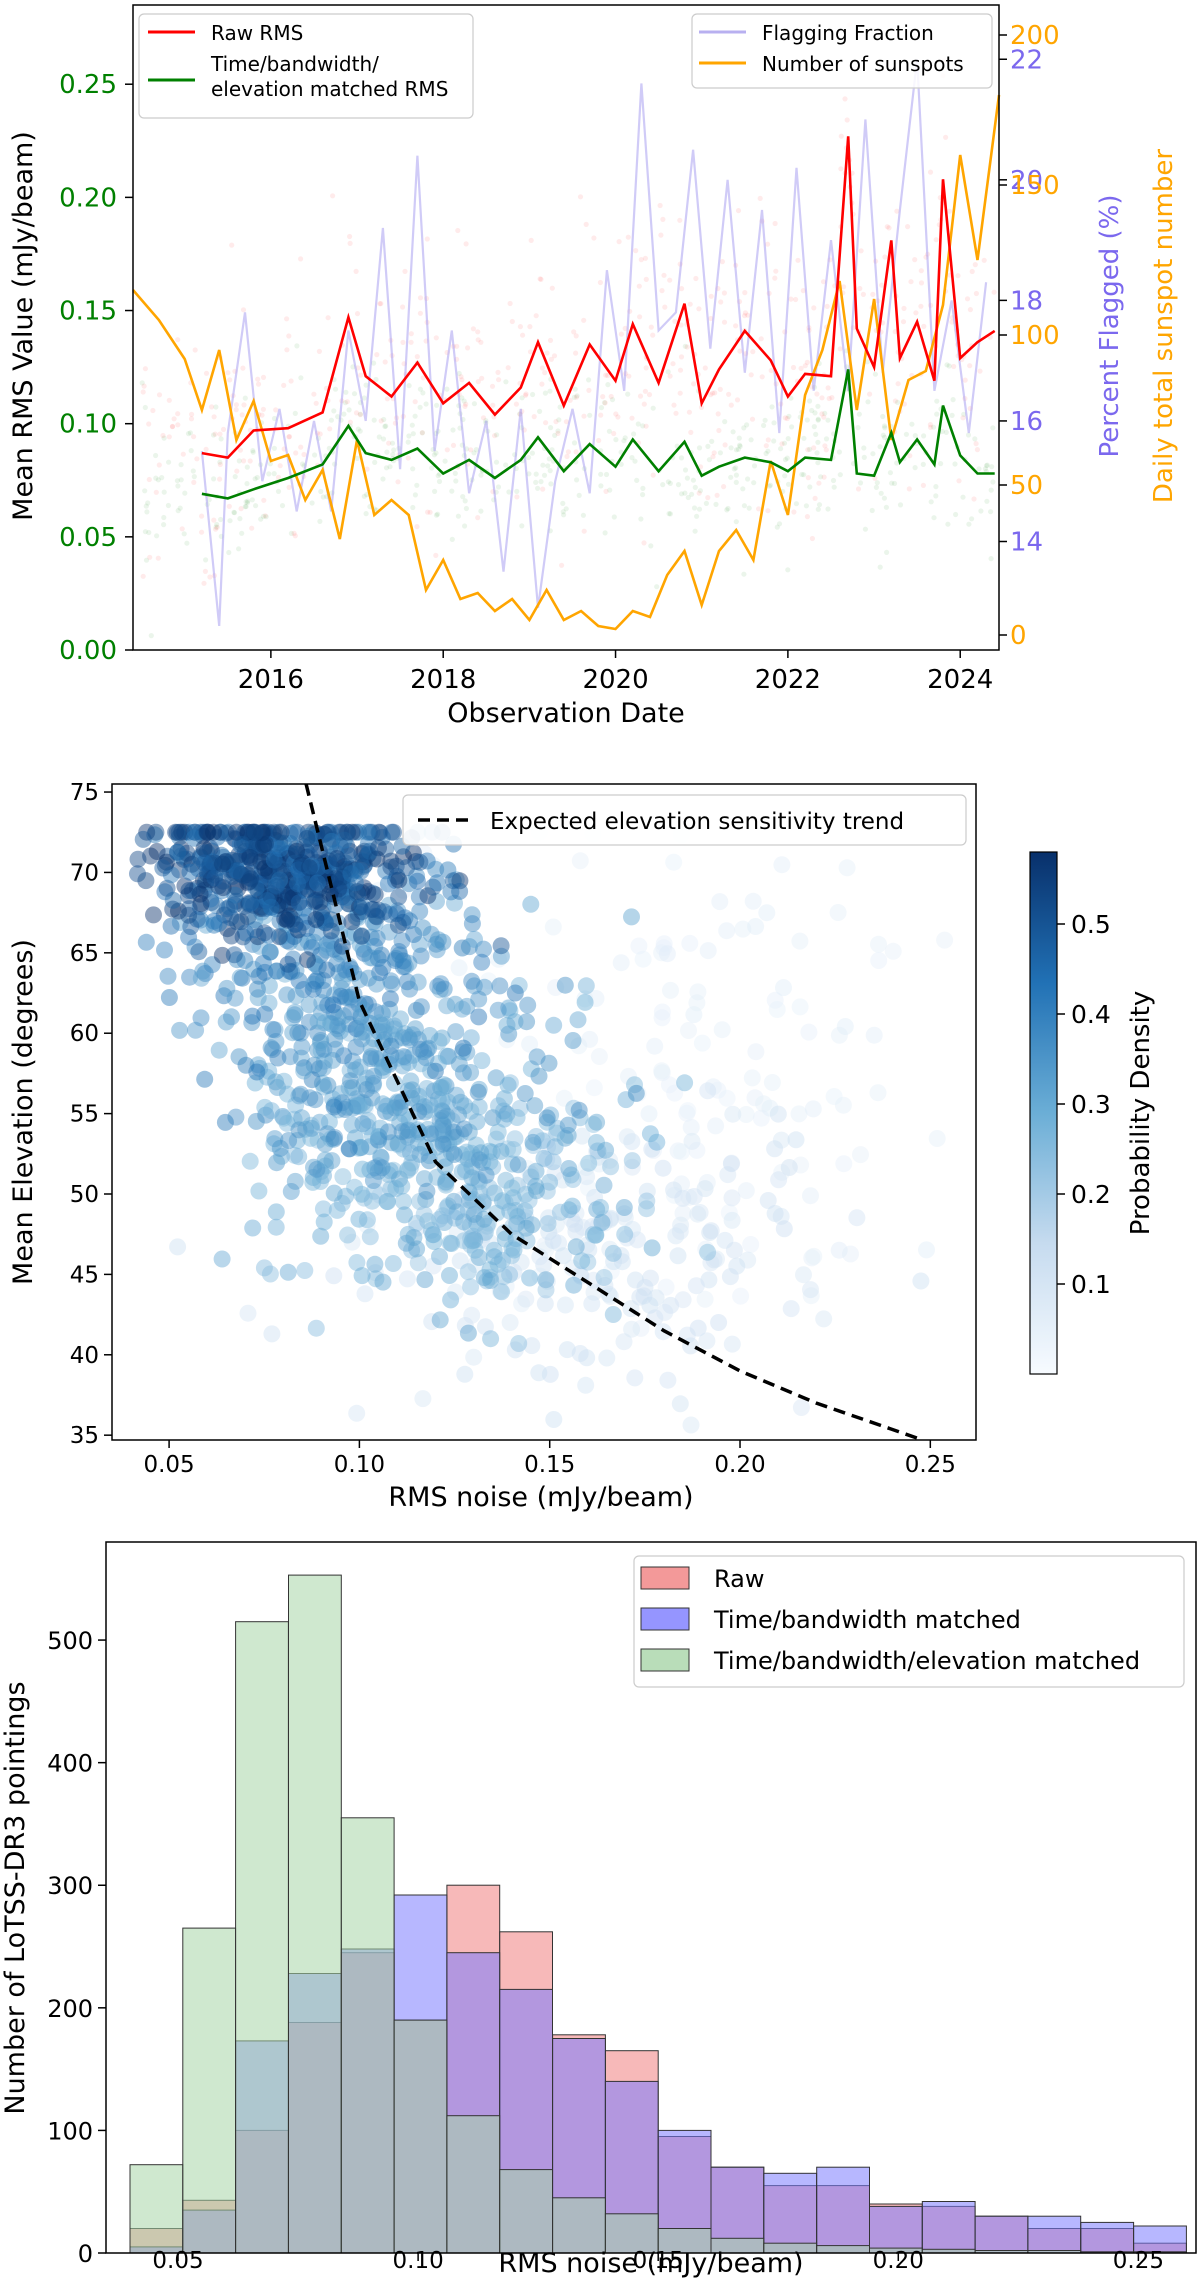 This screenshot has height=2282, width=1200. Describe the element at coordinates (863, 64) in the screenshot. I see `legend-number-of-sunspots: Number of sunspots` at that location.